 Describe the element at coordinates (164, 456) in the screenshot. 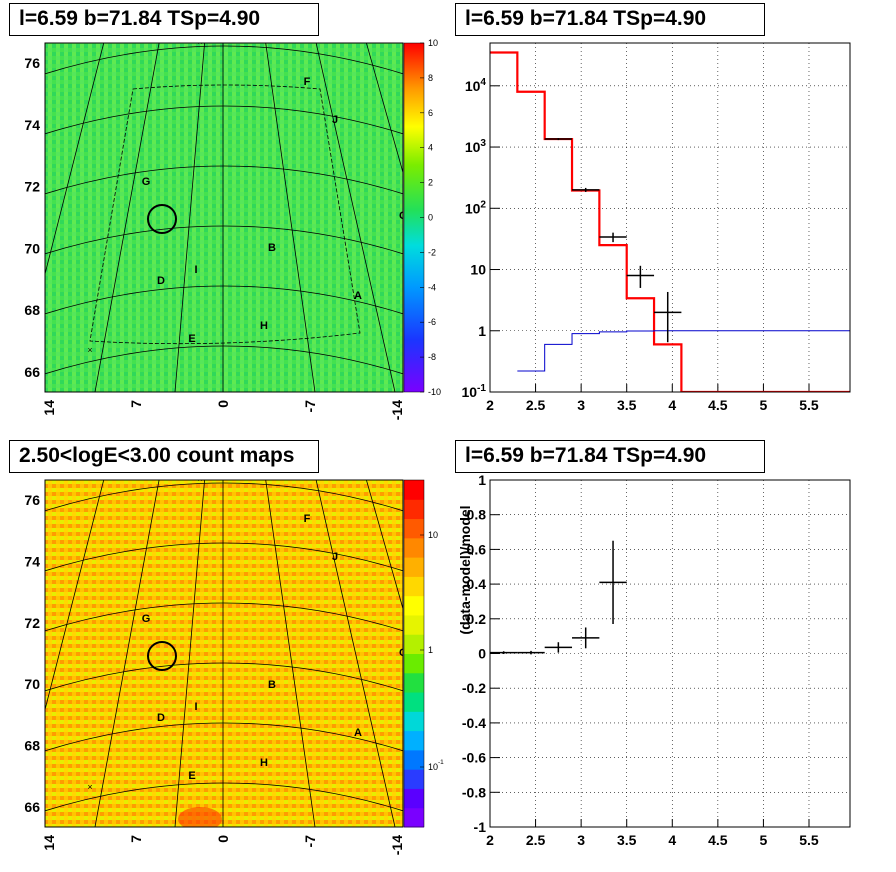

I see `count-map-title: 2.50<logE<3.00 count maps` at that location.